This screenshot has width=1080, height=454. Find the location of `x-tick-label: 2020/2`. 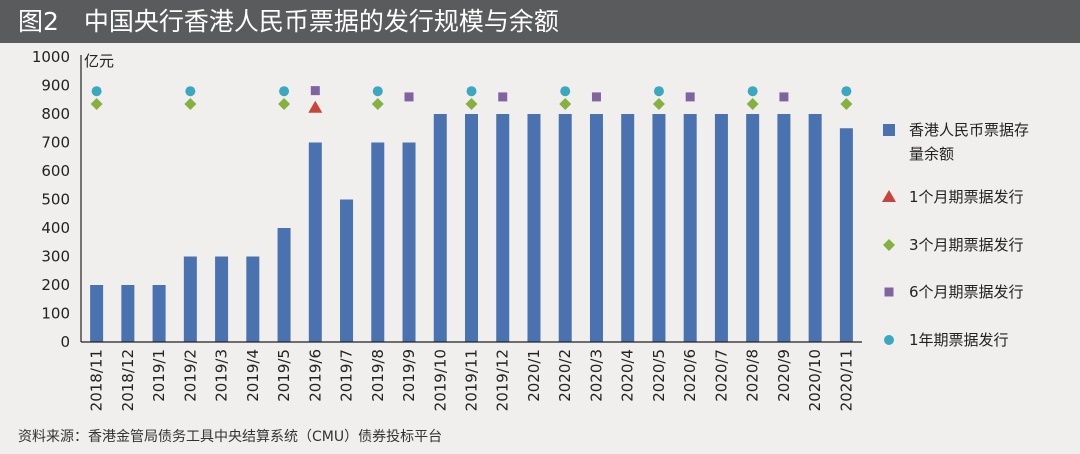

x-tick-label: 2020/2 is located at coordinates (565, 375).